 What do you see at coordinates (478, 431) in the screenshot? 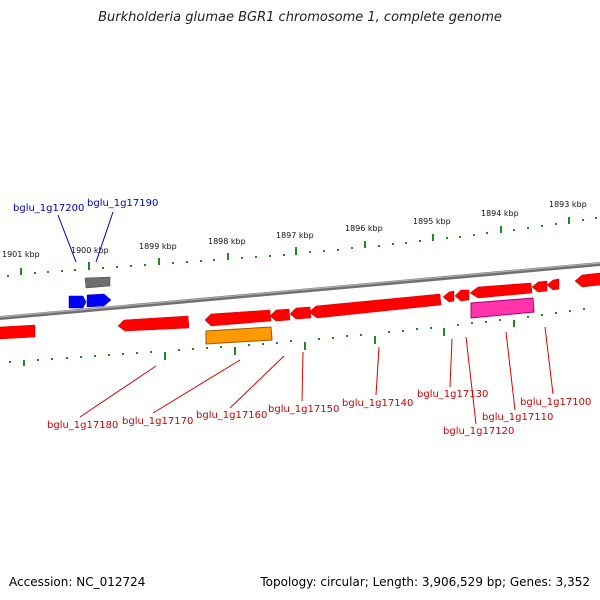
I see `gene-label-bglu-1g17120: bglu_1g17120` at bounding box center [478, 431].